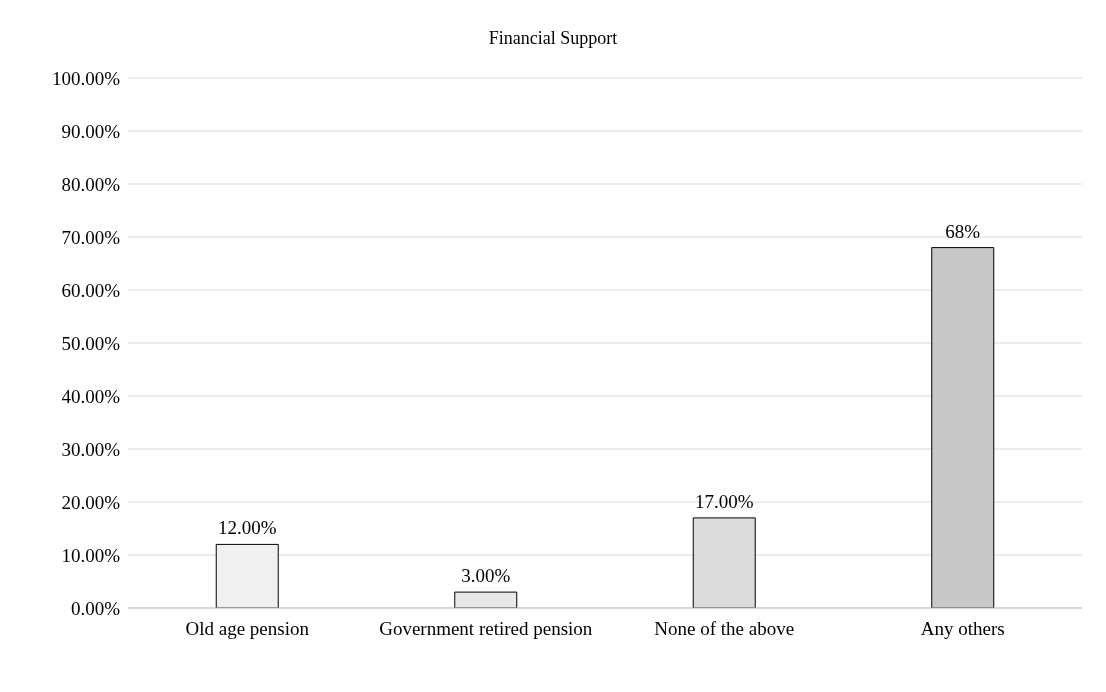  What do you see at coordinates (86, 78) in the screenshot?
I see `y-tick-label: 100.00%` at bounding box center [86, 78].